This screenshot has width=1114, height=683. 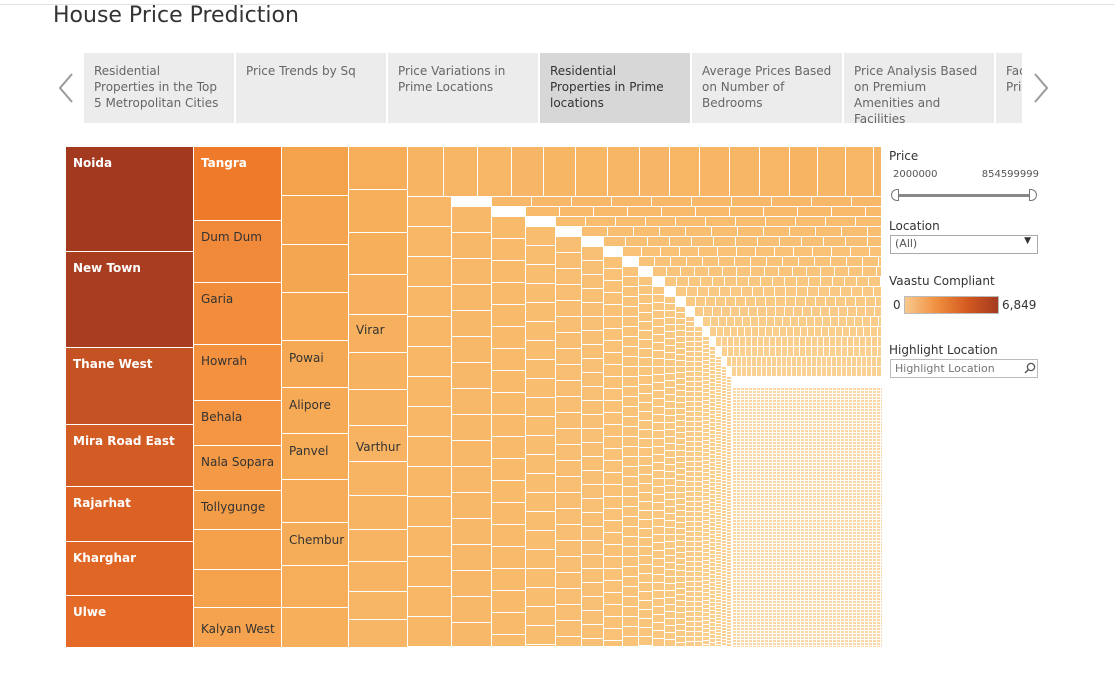 What do you see at coordinates (378, 479) in the screenshot?
I see `treemap-cell-unlabeled` at bounding box center [378, 479].